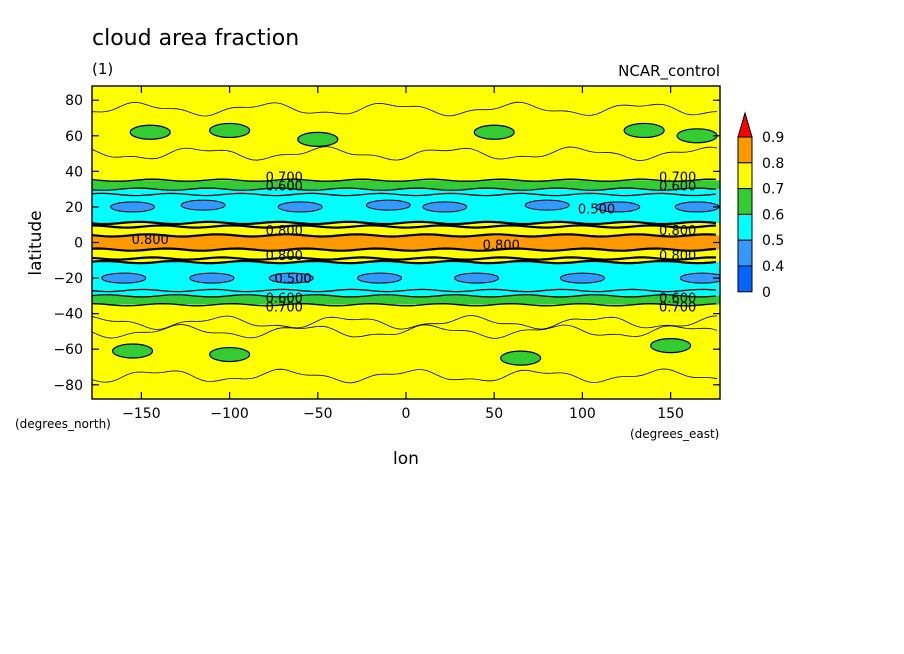 This screenshot has height=654, width=904. What do you see at coordinates (773, 190) in the screenshot?
I see `colorbar-tick-label-4: 0.7` at bounding box center [773, 190].